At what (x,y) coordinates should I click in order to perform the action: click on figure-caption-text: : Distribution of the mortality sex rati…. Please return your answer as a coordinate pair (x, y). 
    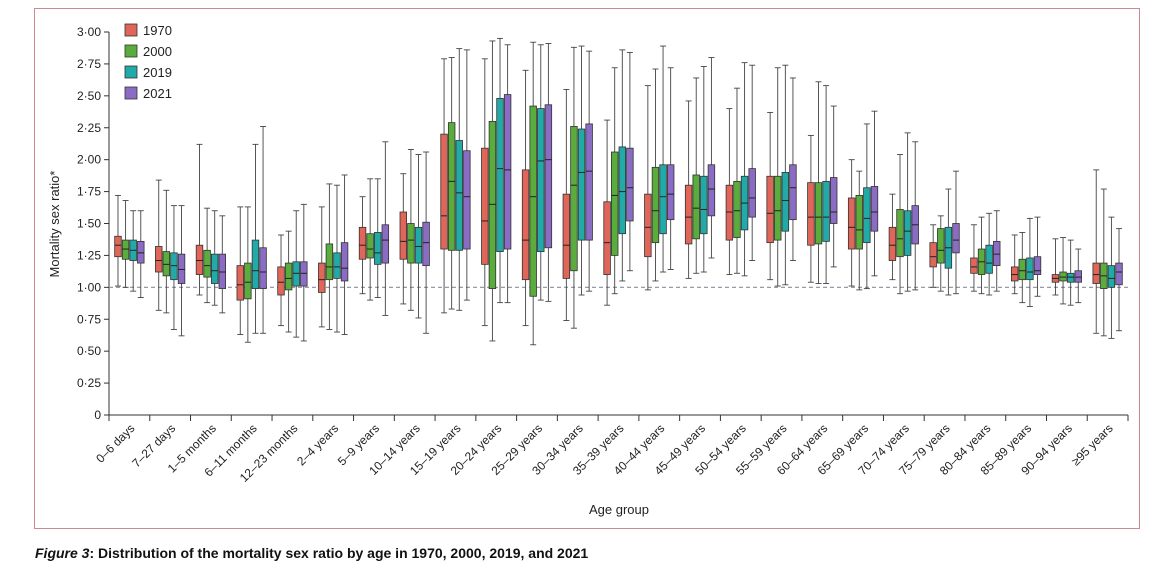
    Looking at the image, I should click on (339, 553).